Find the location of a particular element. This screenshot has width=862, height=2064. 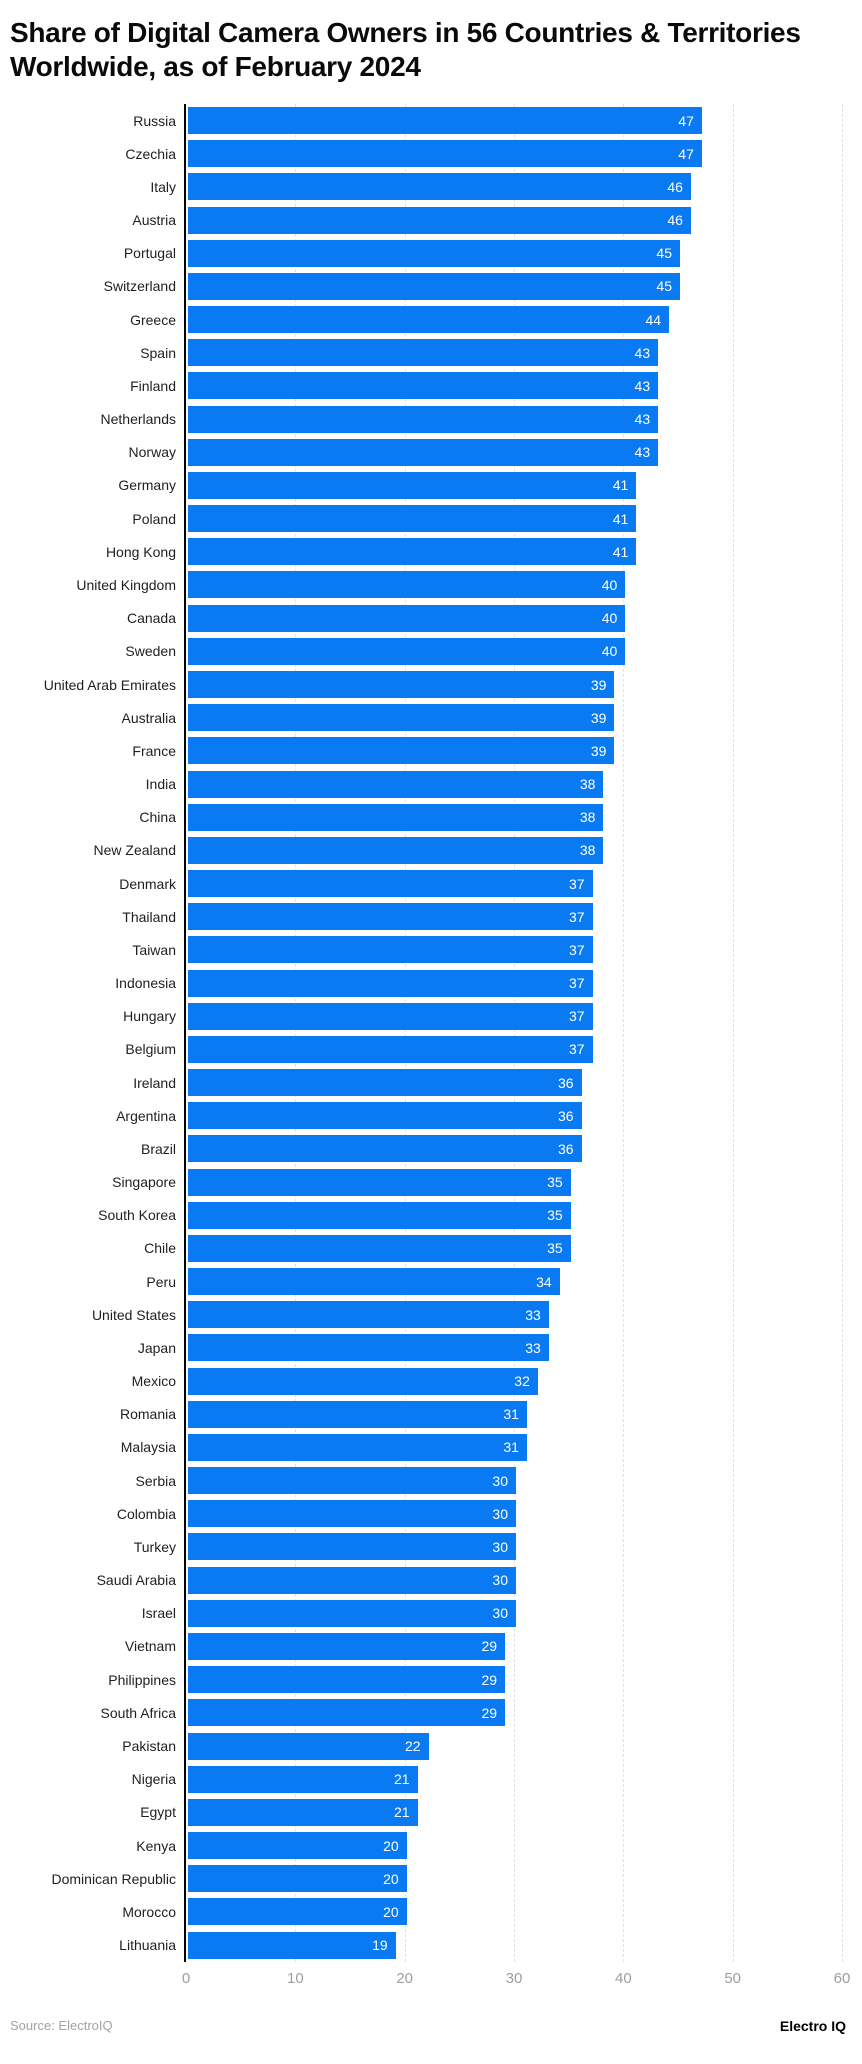

country-label: Turkey is located at coordinates (154, 1546).